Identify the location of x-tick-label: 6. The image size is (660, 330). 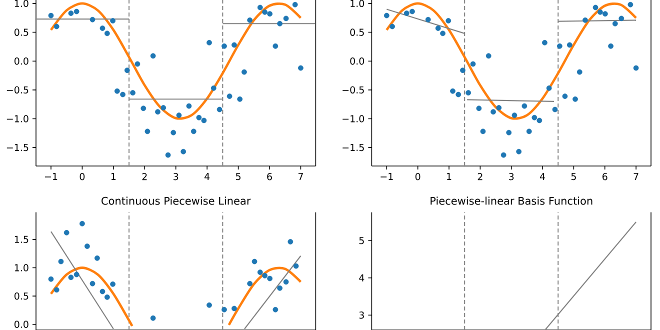
(269, 176).